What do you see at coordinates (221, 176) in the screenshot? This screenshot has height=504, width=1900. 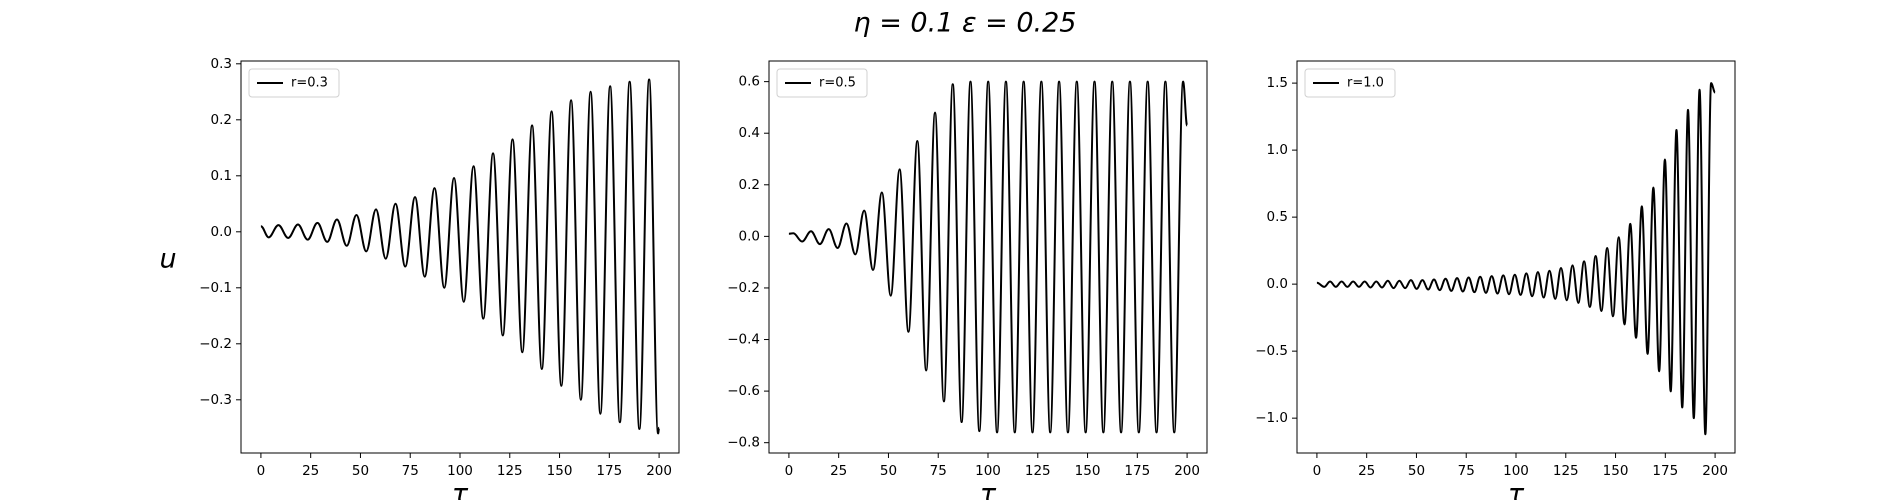 I see `y-tick-label: 0.1` at bounding box center [221, 176].